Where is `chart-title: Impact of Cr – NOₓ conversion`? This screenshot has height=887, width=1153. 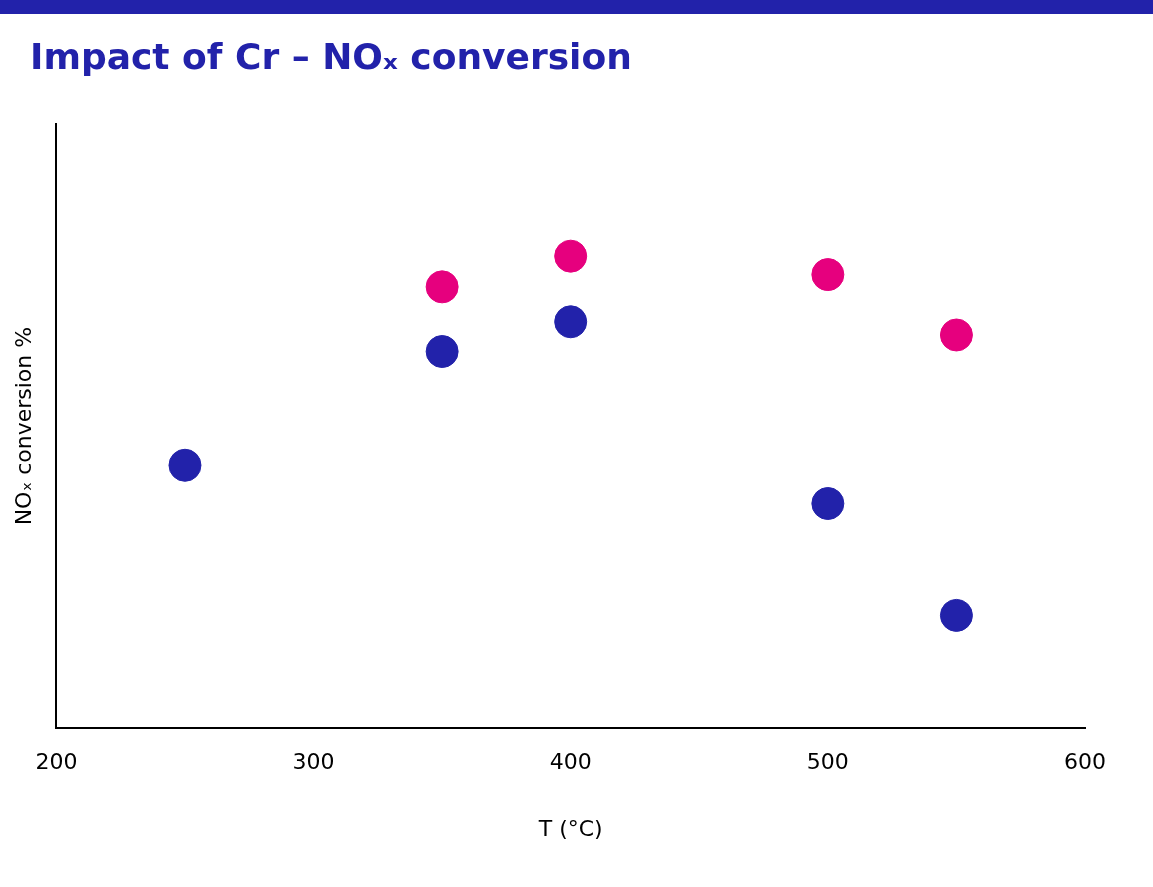 chart-title: Impact of Cr – NOₓ conversion is located at coordinates (331, 56).